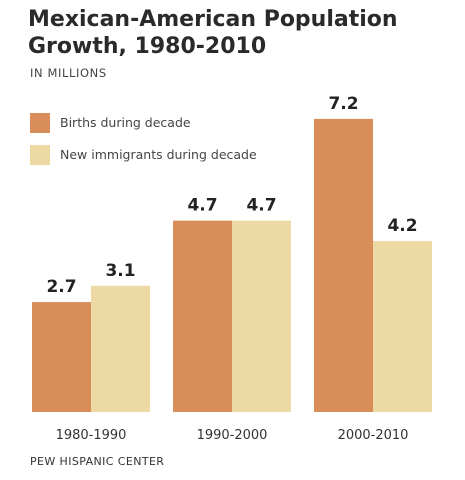 The height and width of the screenshot is (480, 465). I want to click on value-label-births-1990-2000: 4.7, so click(202, 206).